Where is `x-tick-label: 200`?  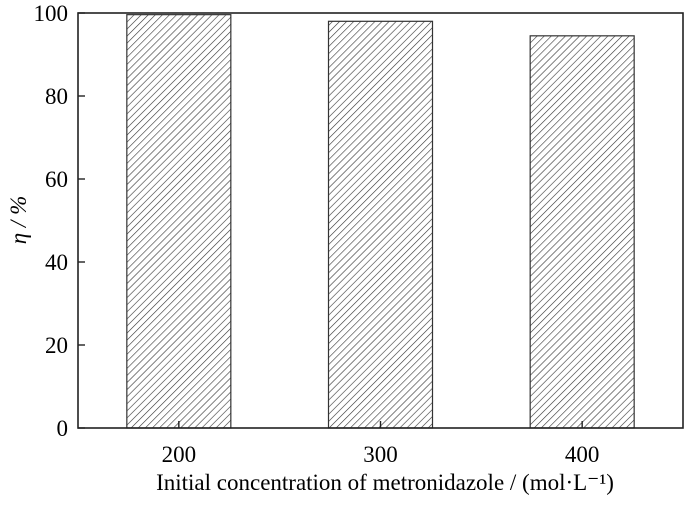 x-tick-label: 200 is located at coordinates (179, 454).